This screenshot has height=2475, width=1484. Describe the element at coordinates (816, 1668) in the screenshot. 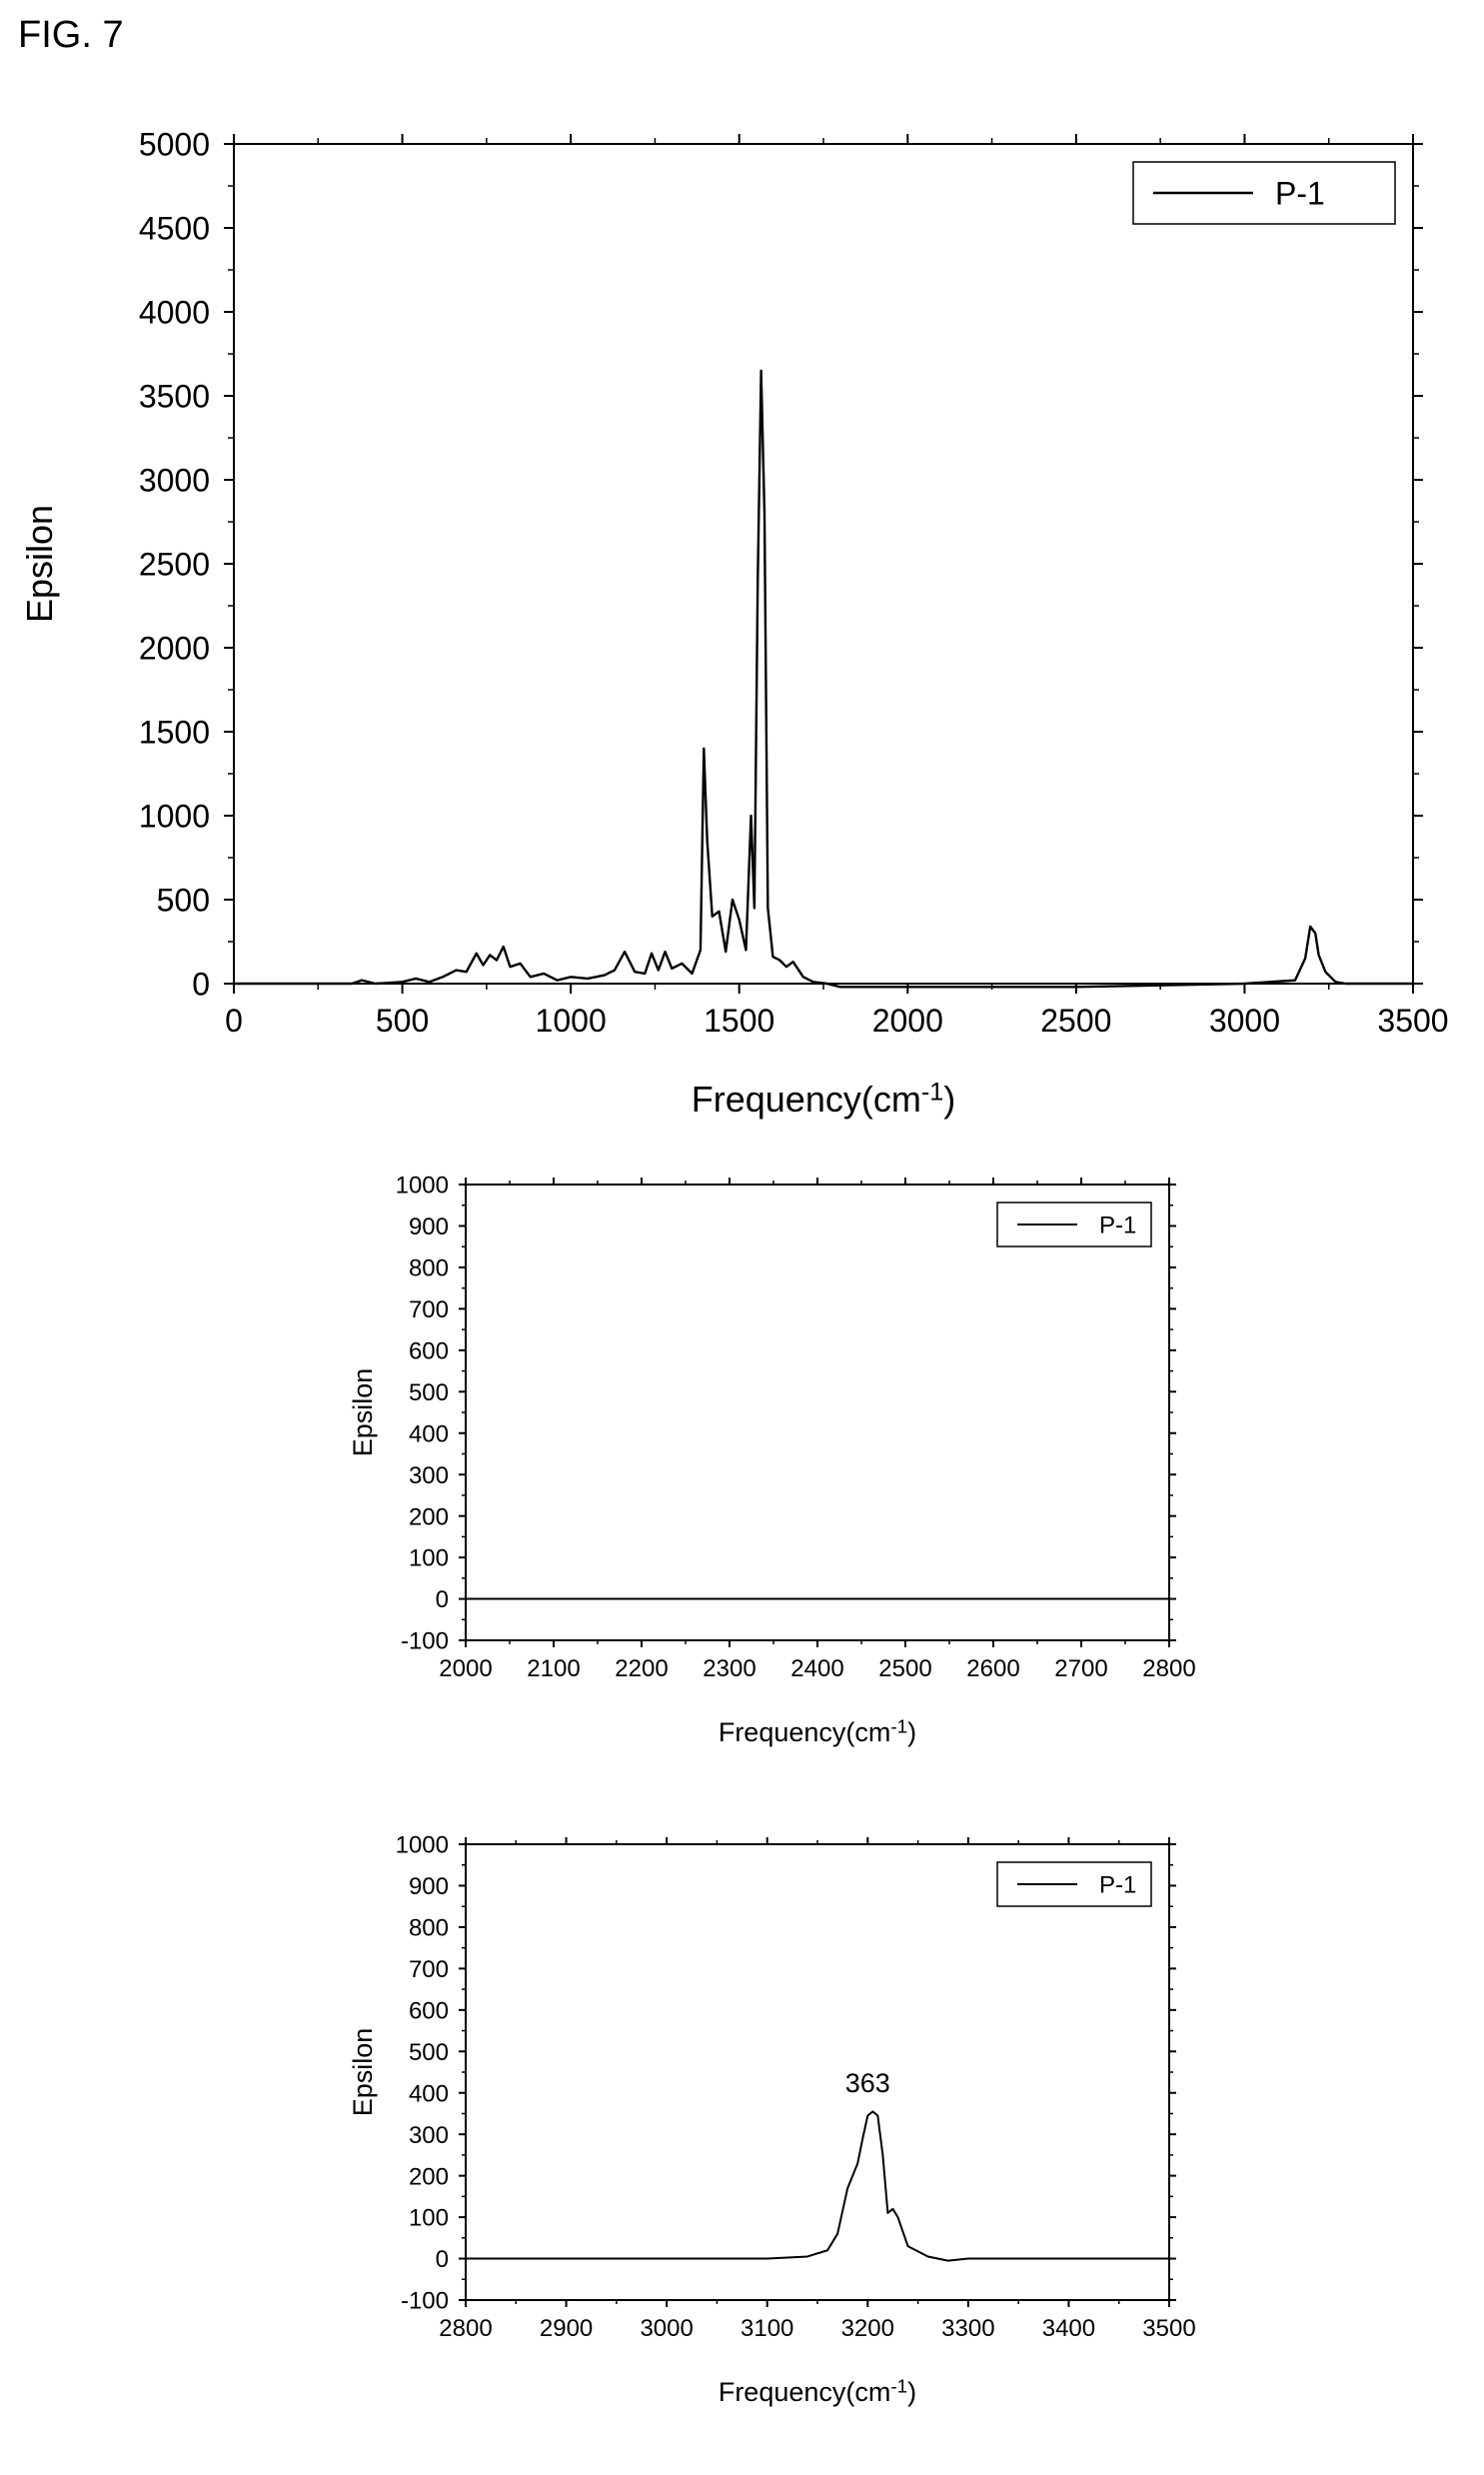

I see `x-tick-label: 2400` at that location.